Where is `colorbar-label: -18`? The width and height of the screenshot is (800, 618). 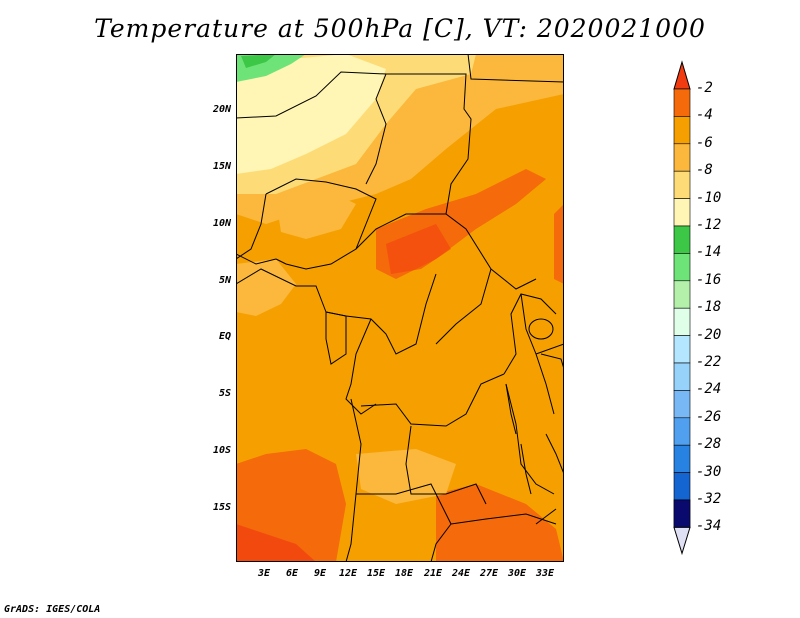
colorbar-label: -18 is located at coordinates (709, 307).